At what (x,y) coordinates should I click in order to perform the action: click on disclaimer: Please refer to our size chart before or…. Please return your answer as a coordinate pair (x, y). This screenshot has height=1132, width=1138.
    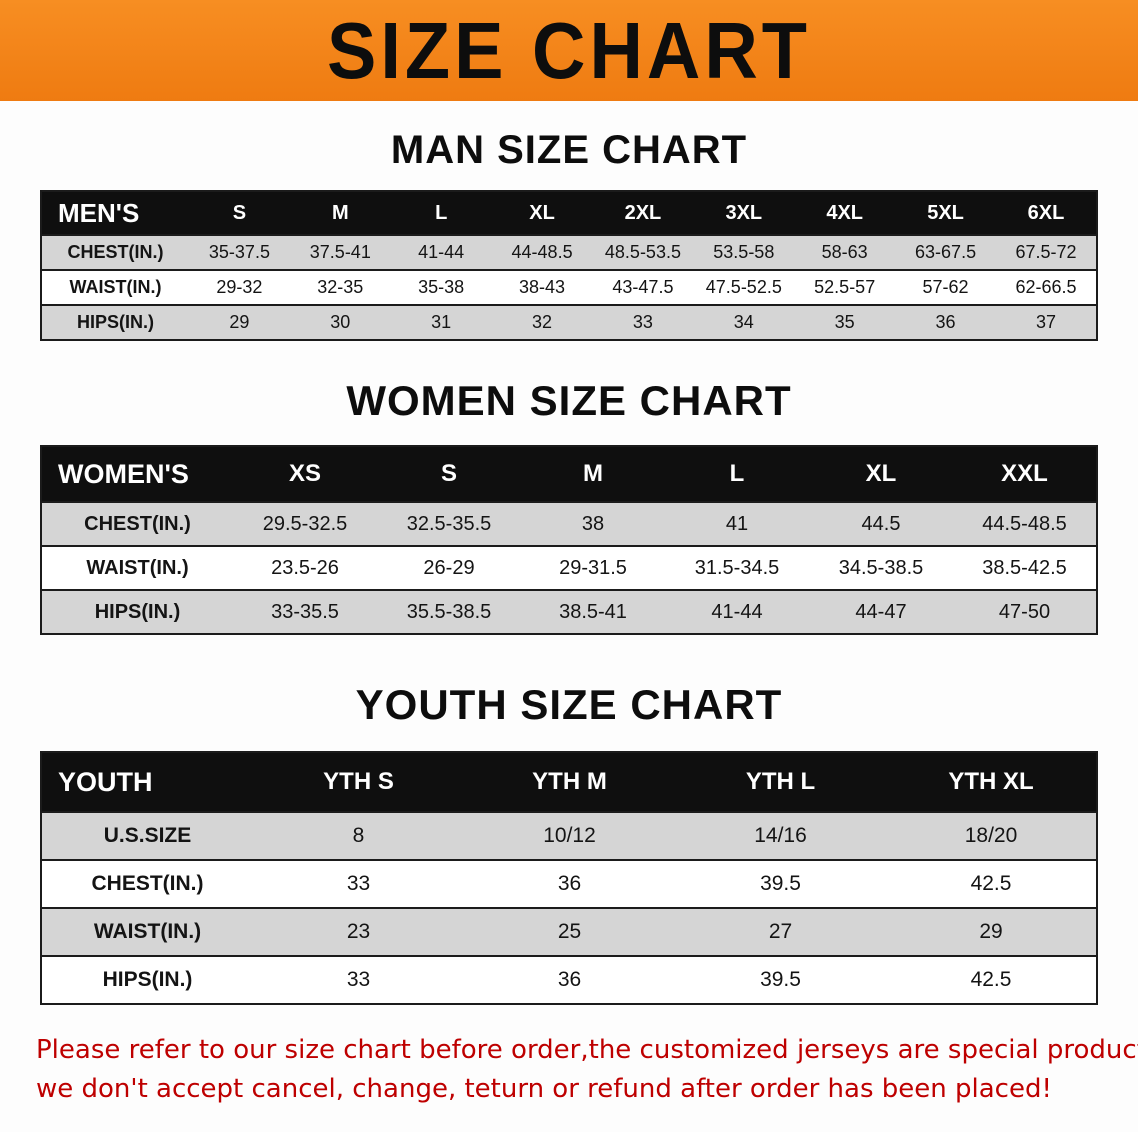
    Looking at the image, I should click on (569, 1070).